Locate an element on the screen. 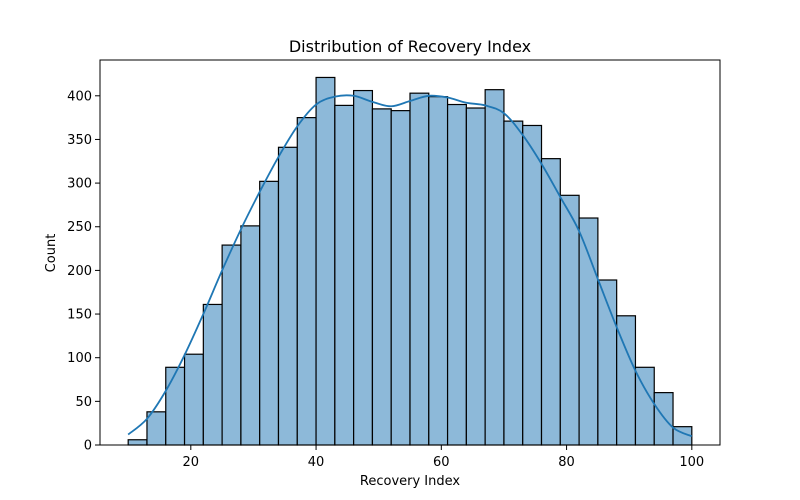 The image size is (800, 500). y-tick-label: 0 is located at coordinates (88, 446).